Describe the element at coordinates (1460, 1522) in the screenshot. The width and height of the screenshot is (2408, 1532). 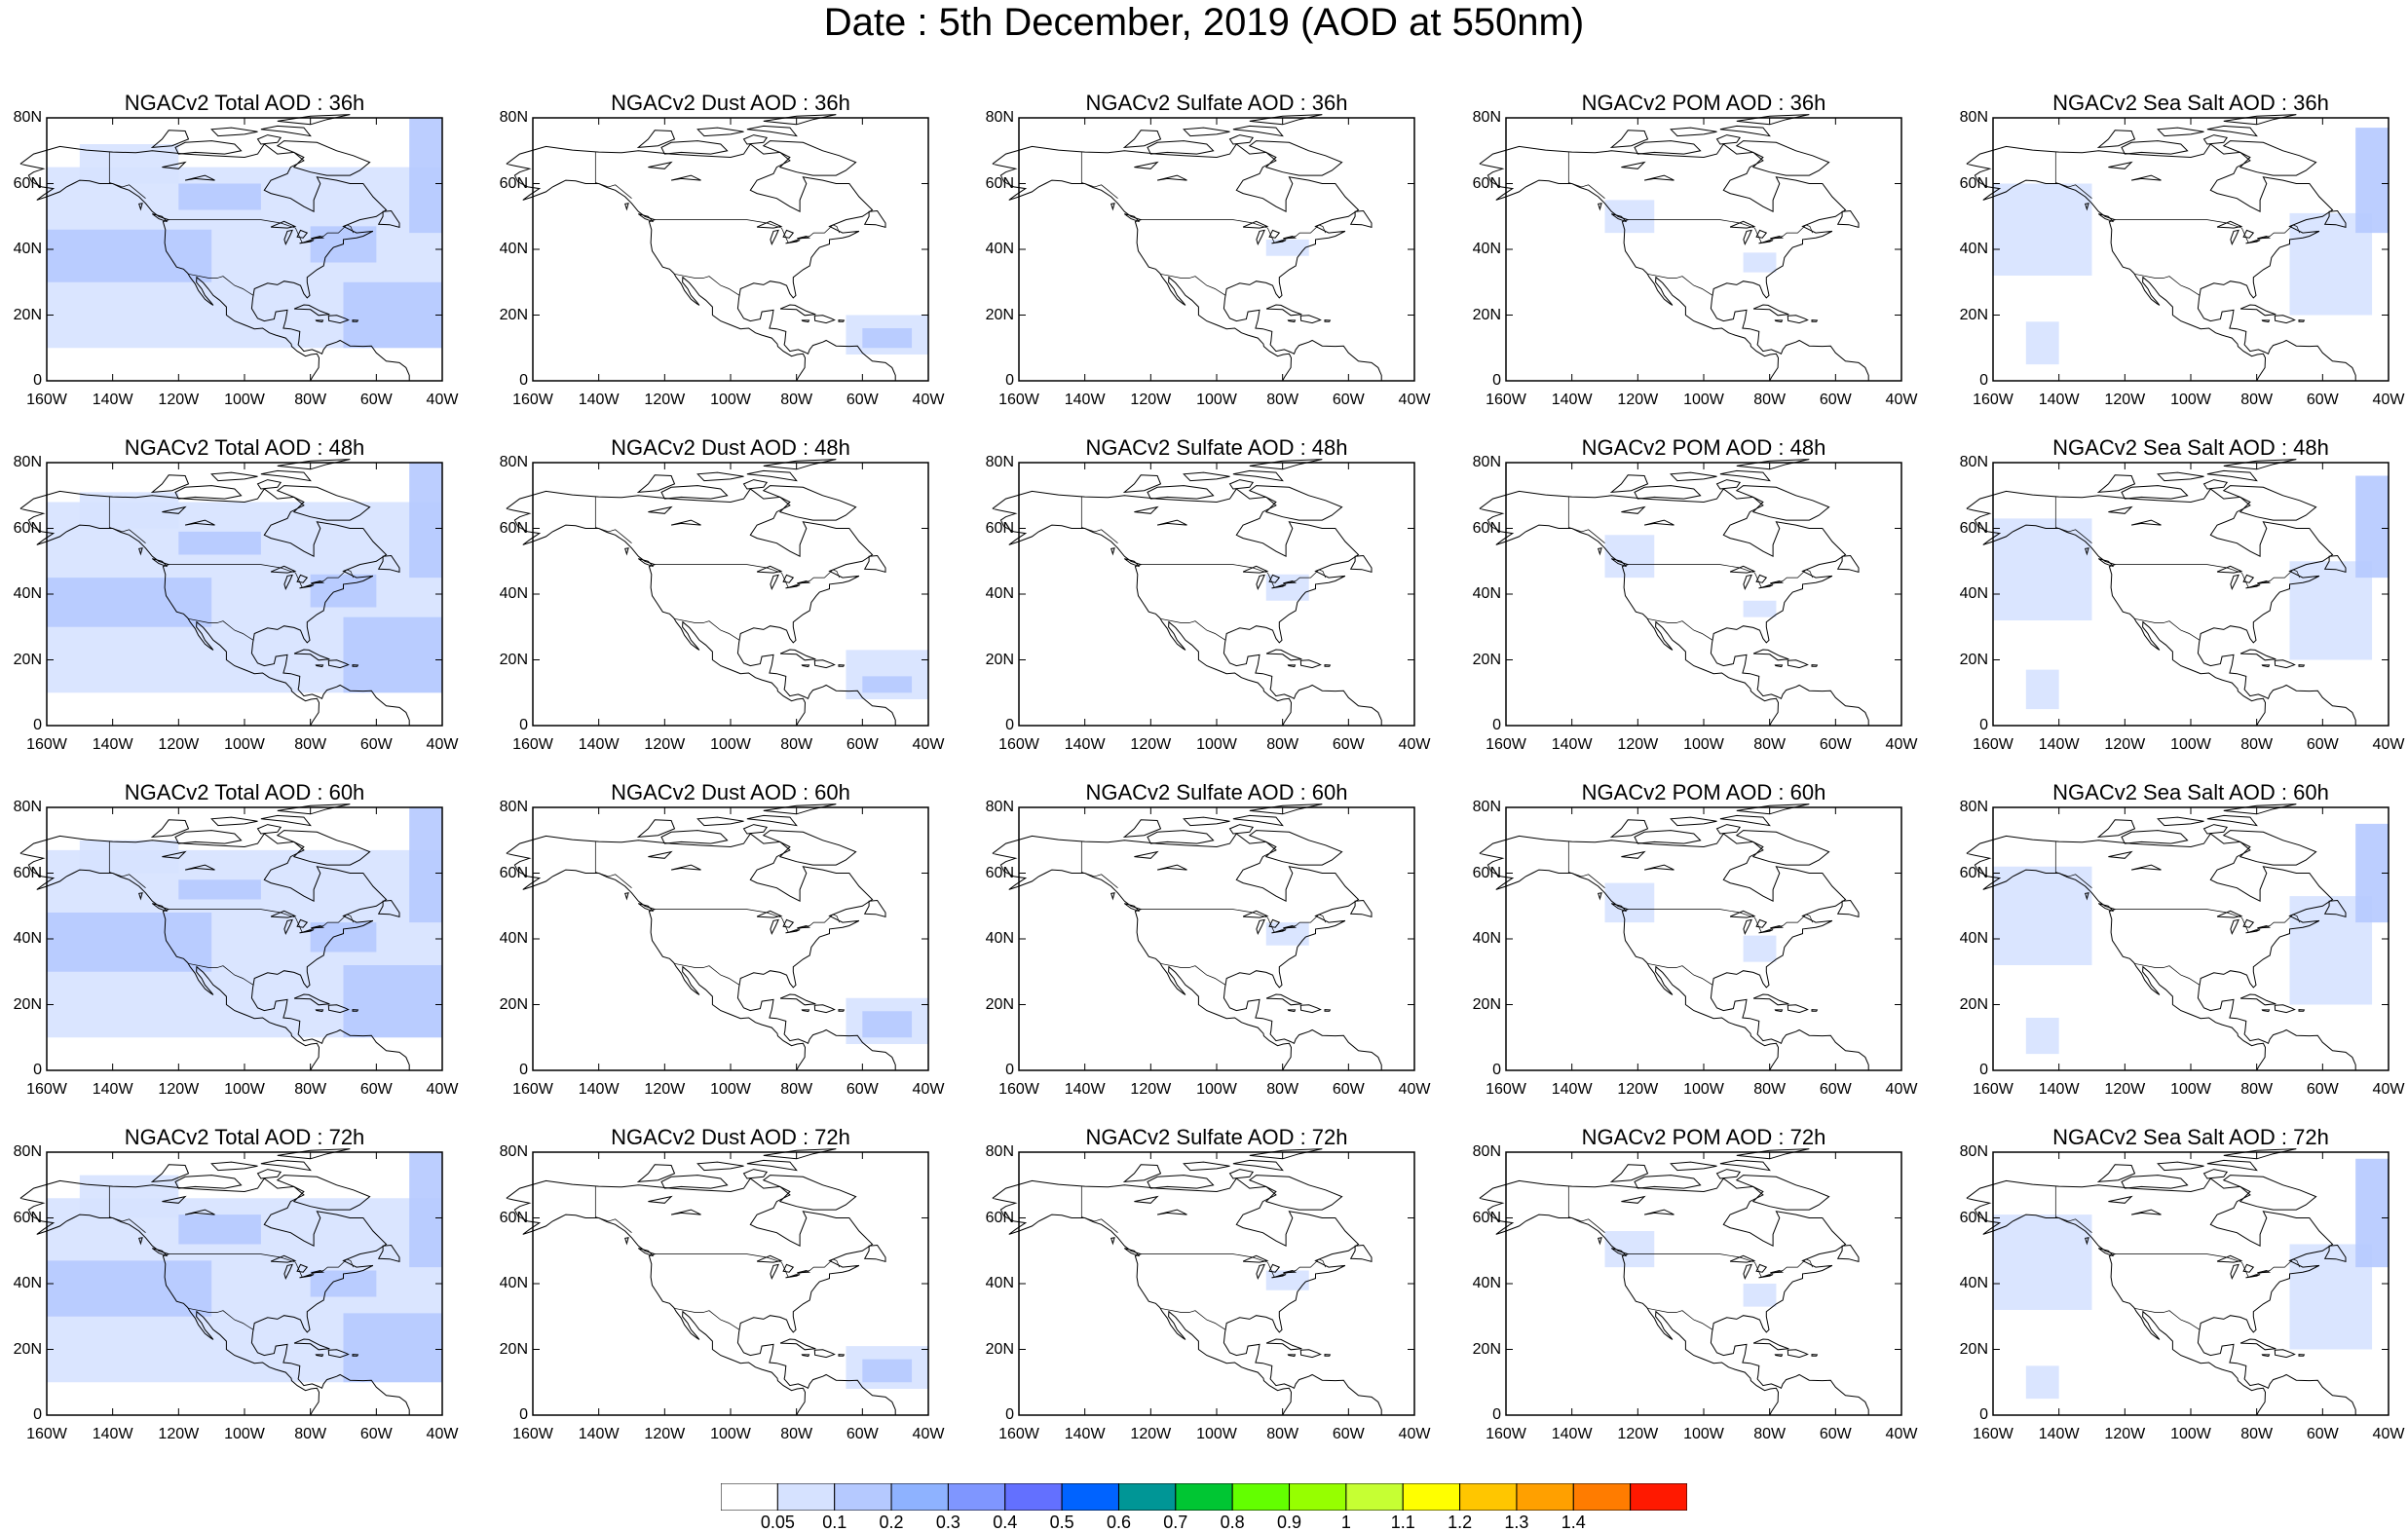
I see `colorbar-label: 1.2` at that location.